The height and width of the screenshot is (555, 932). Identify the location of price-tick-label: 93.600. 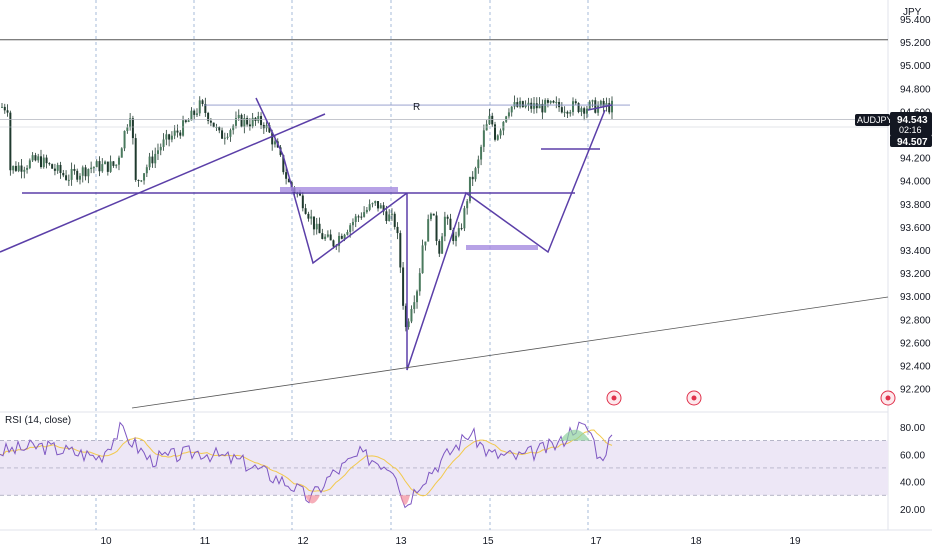
(915, 228).